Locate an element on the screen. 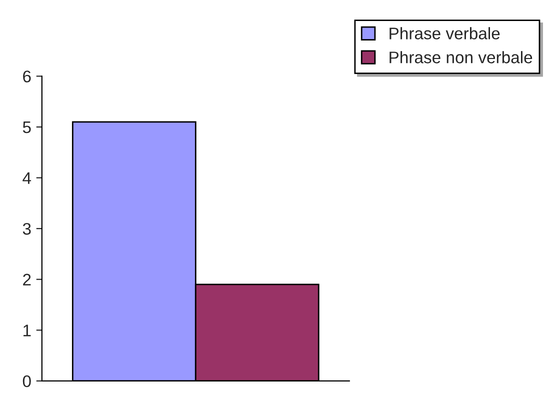  y-tick-label: 3 is located at coordinates (26, 228).